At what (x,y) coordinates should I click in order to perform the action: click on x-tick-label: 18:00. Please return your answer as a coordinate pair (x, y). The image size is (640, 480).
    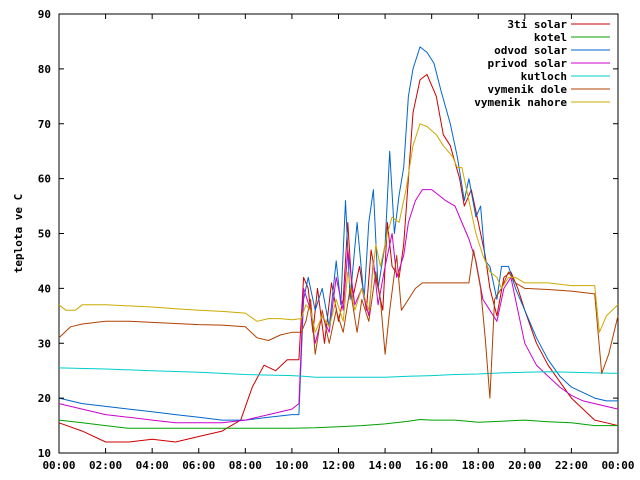
    Looking at the image, I should click on (478, 465).